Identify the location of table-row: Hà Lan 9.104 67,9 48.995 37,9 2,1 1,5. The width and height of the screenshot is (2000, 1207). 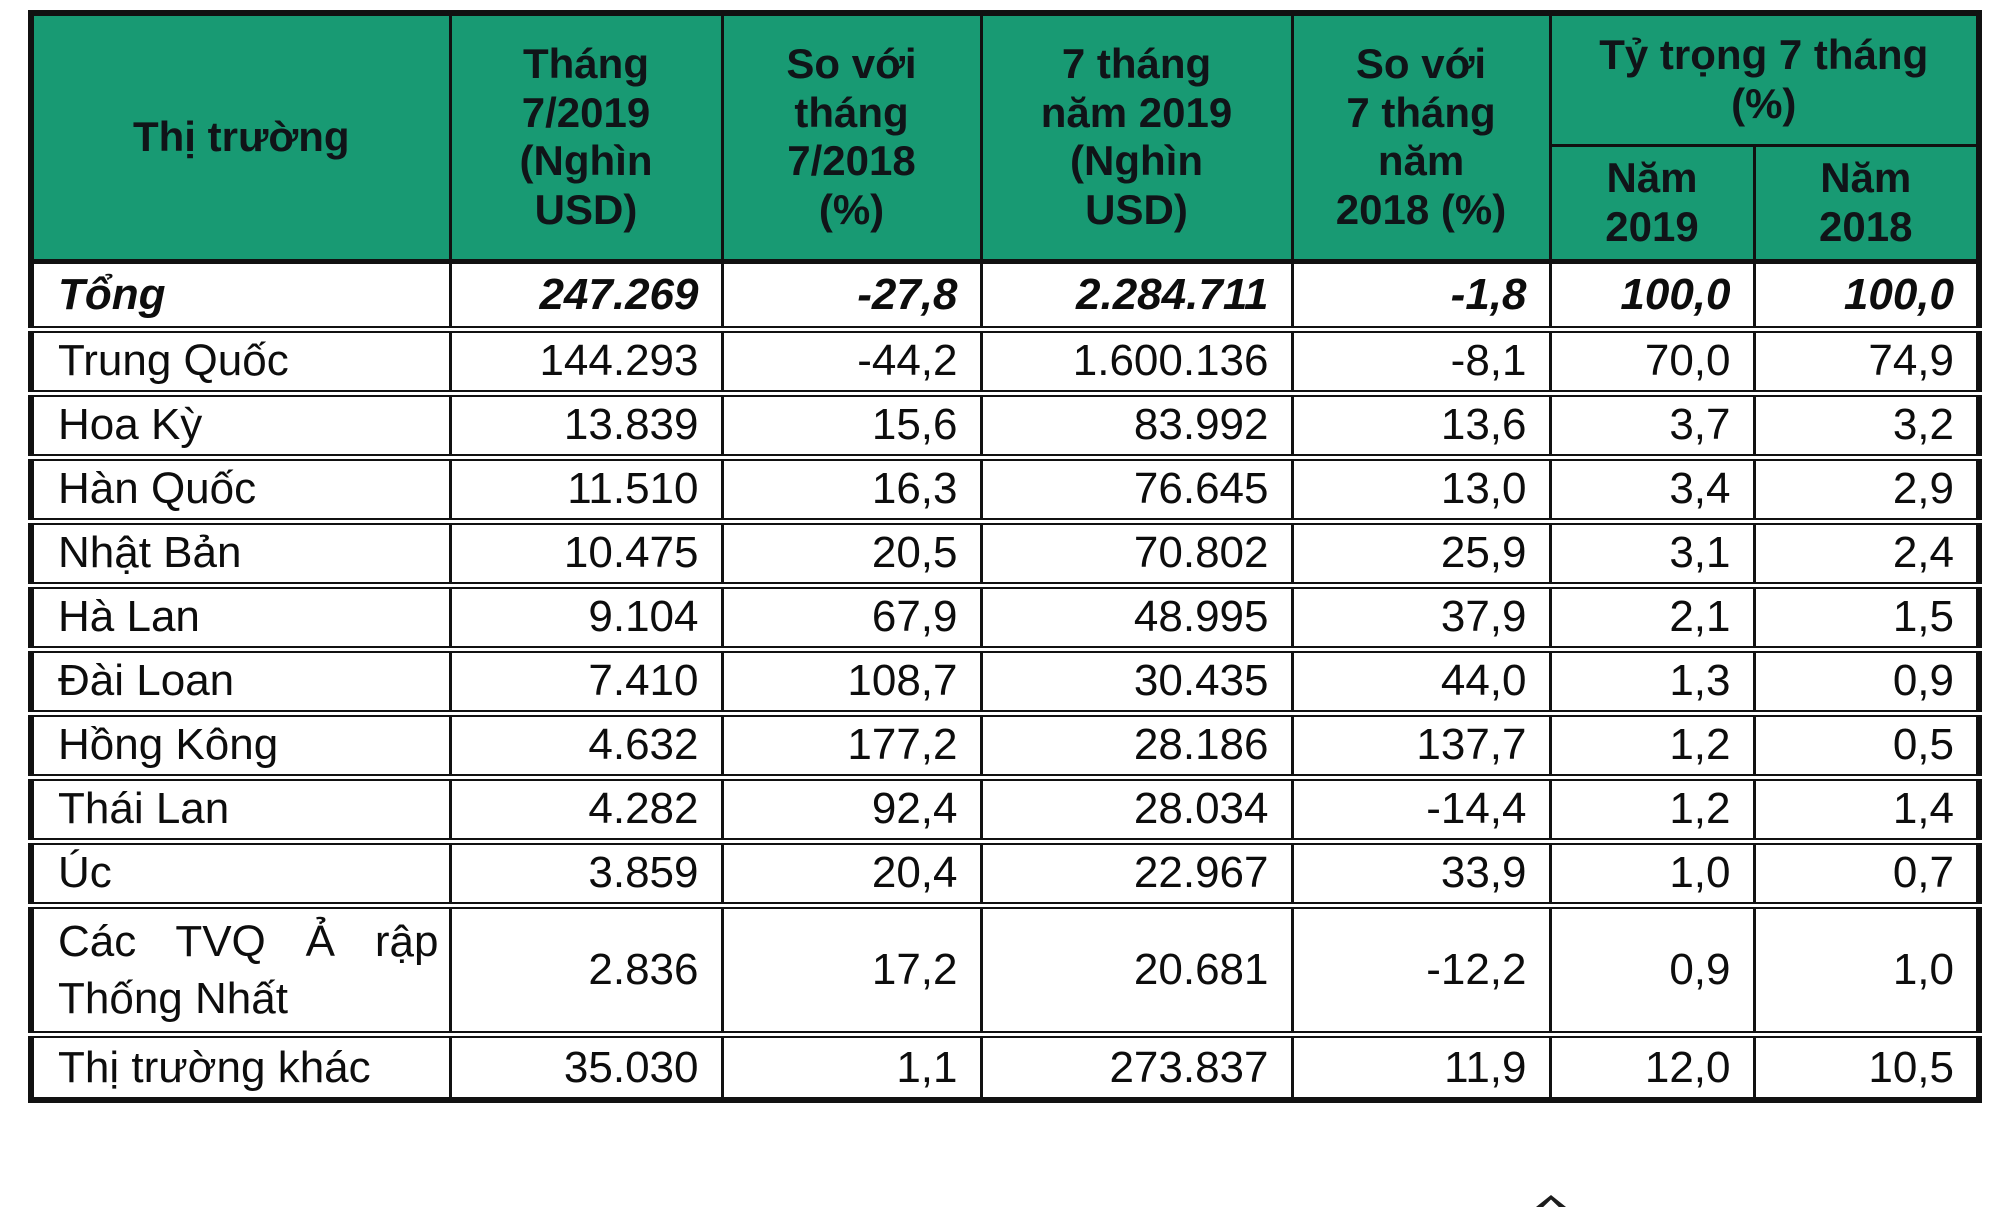
(1005, 618).